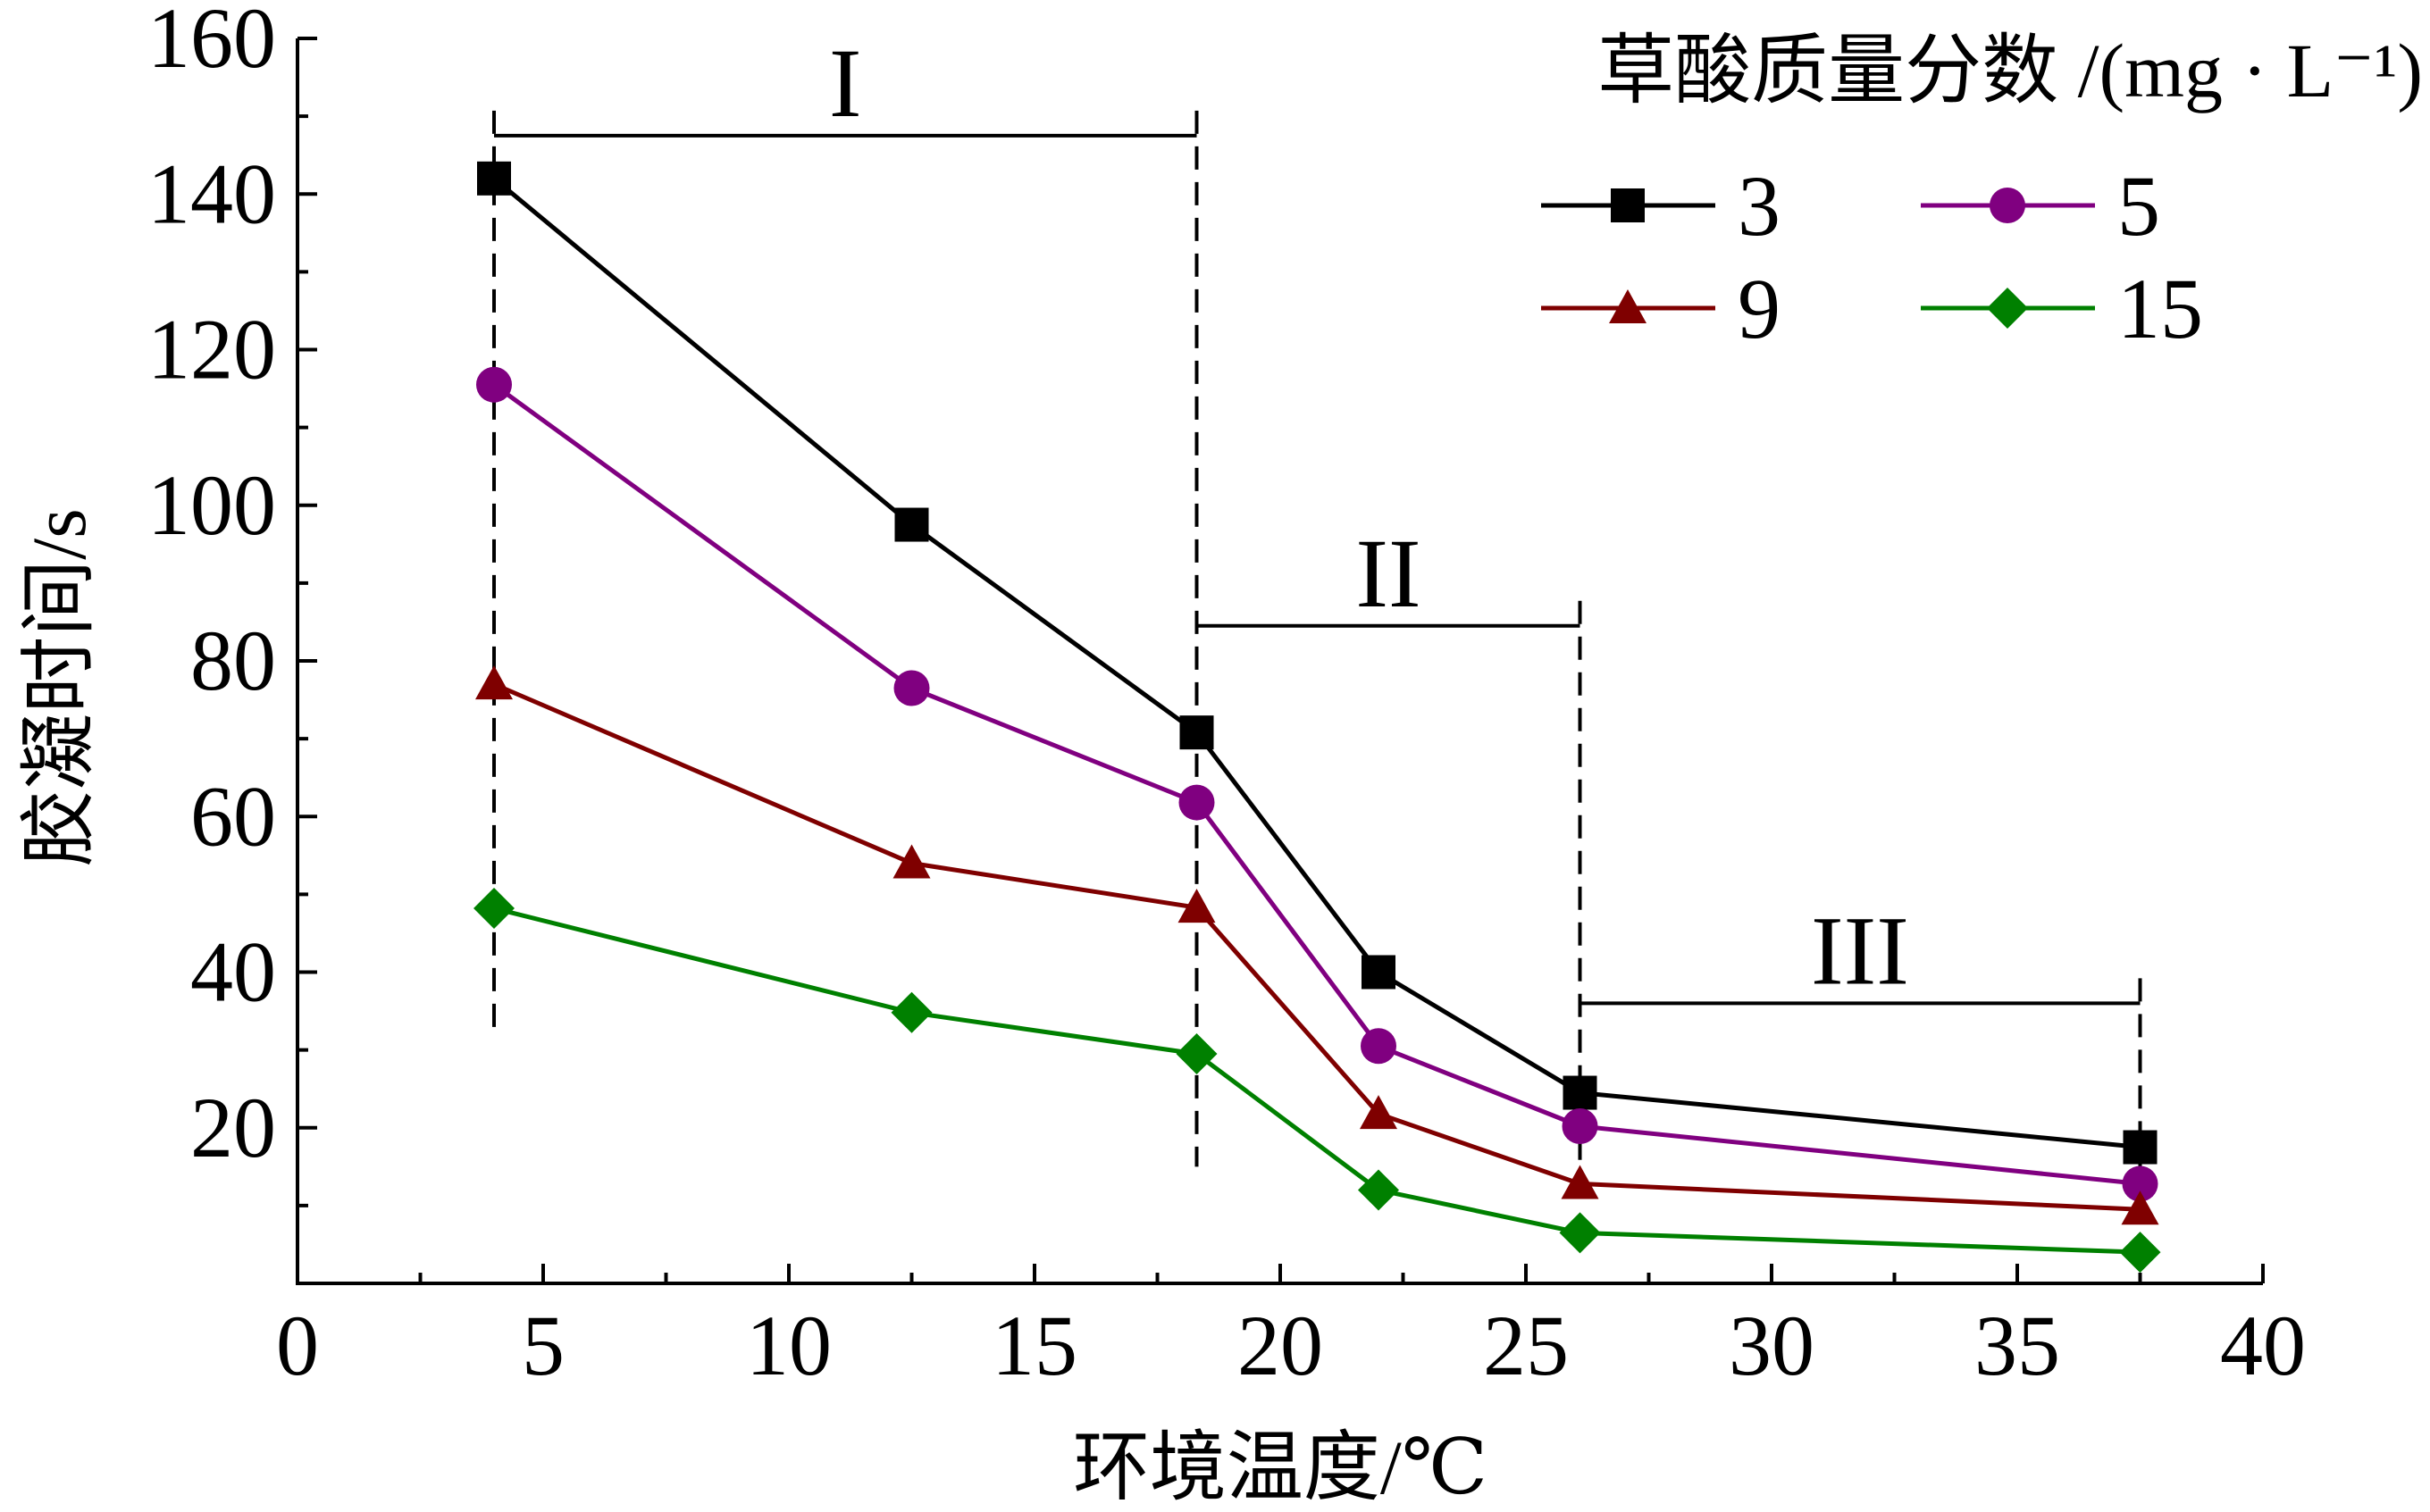  Describe the element at coordinates (211, 349) in the screenshot. I see `y-tick-label: 120` at that location.